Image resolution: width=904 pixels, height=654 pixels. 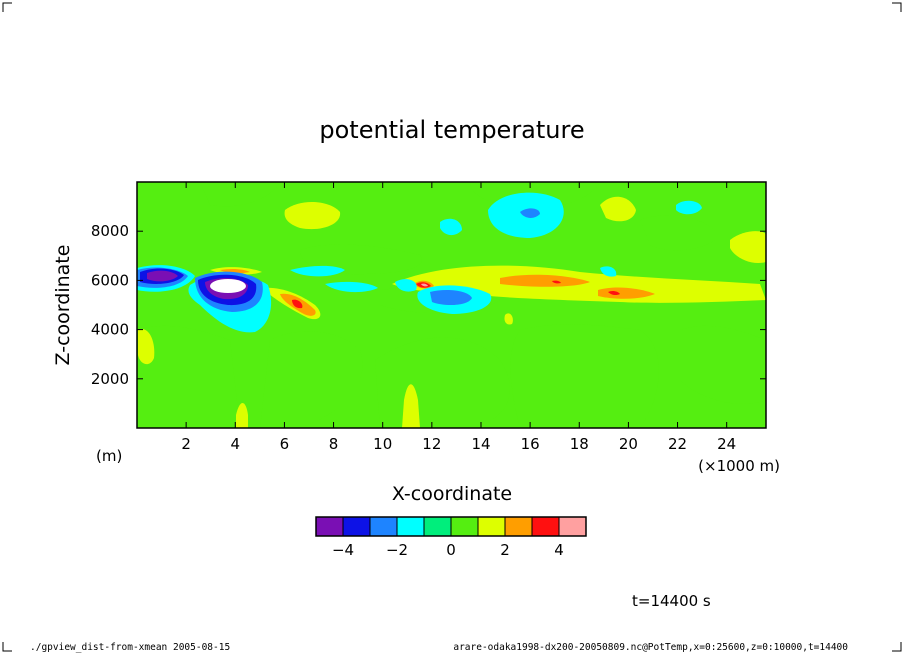 What do you see at coordinates (334, 444) in the screenshot?
I see `x-tick-label: 8` at bounding box center [334, 444].